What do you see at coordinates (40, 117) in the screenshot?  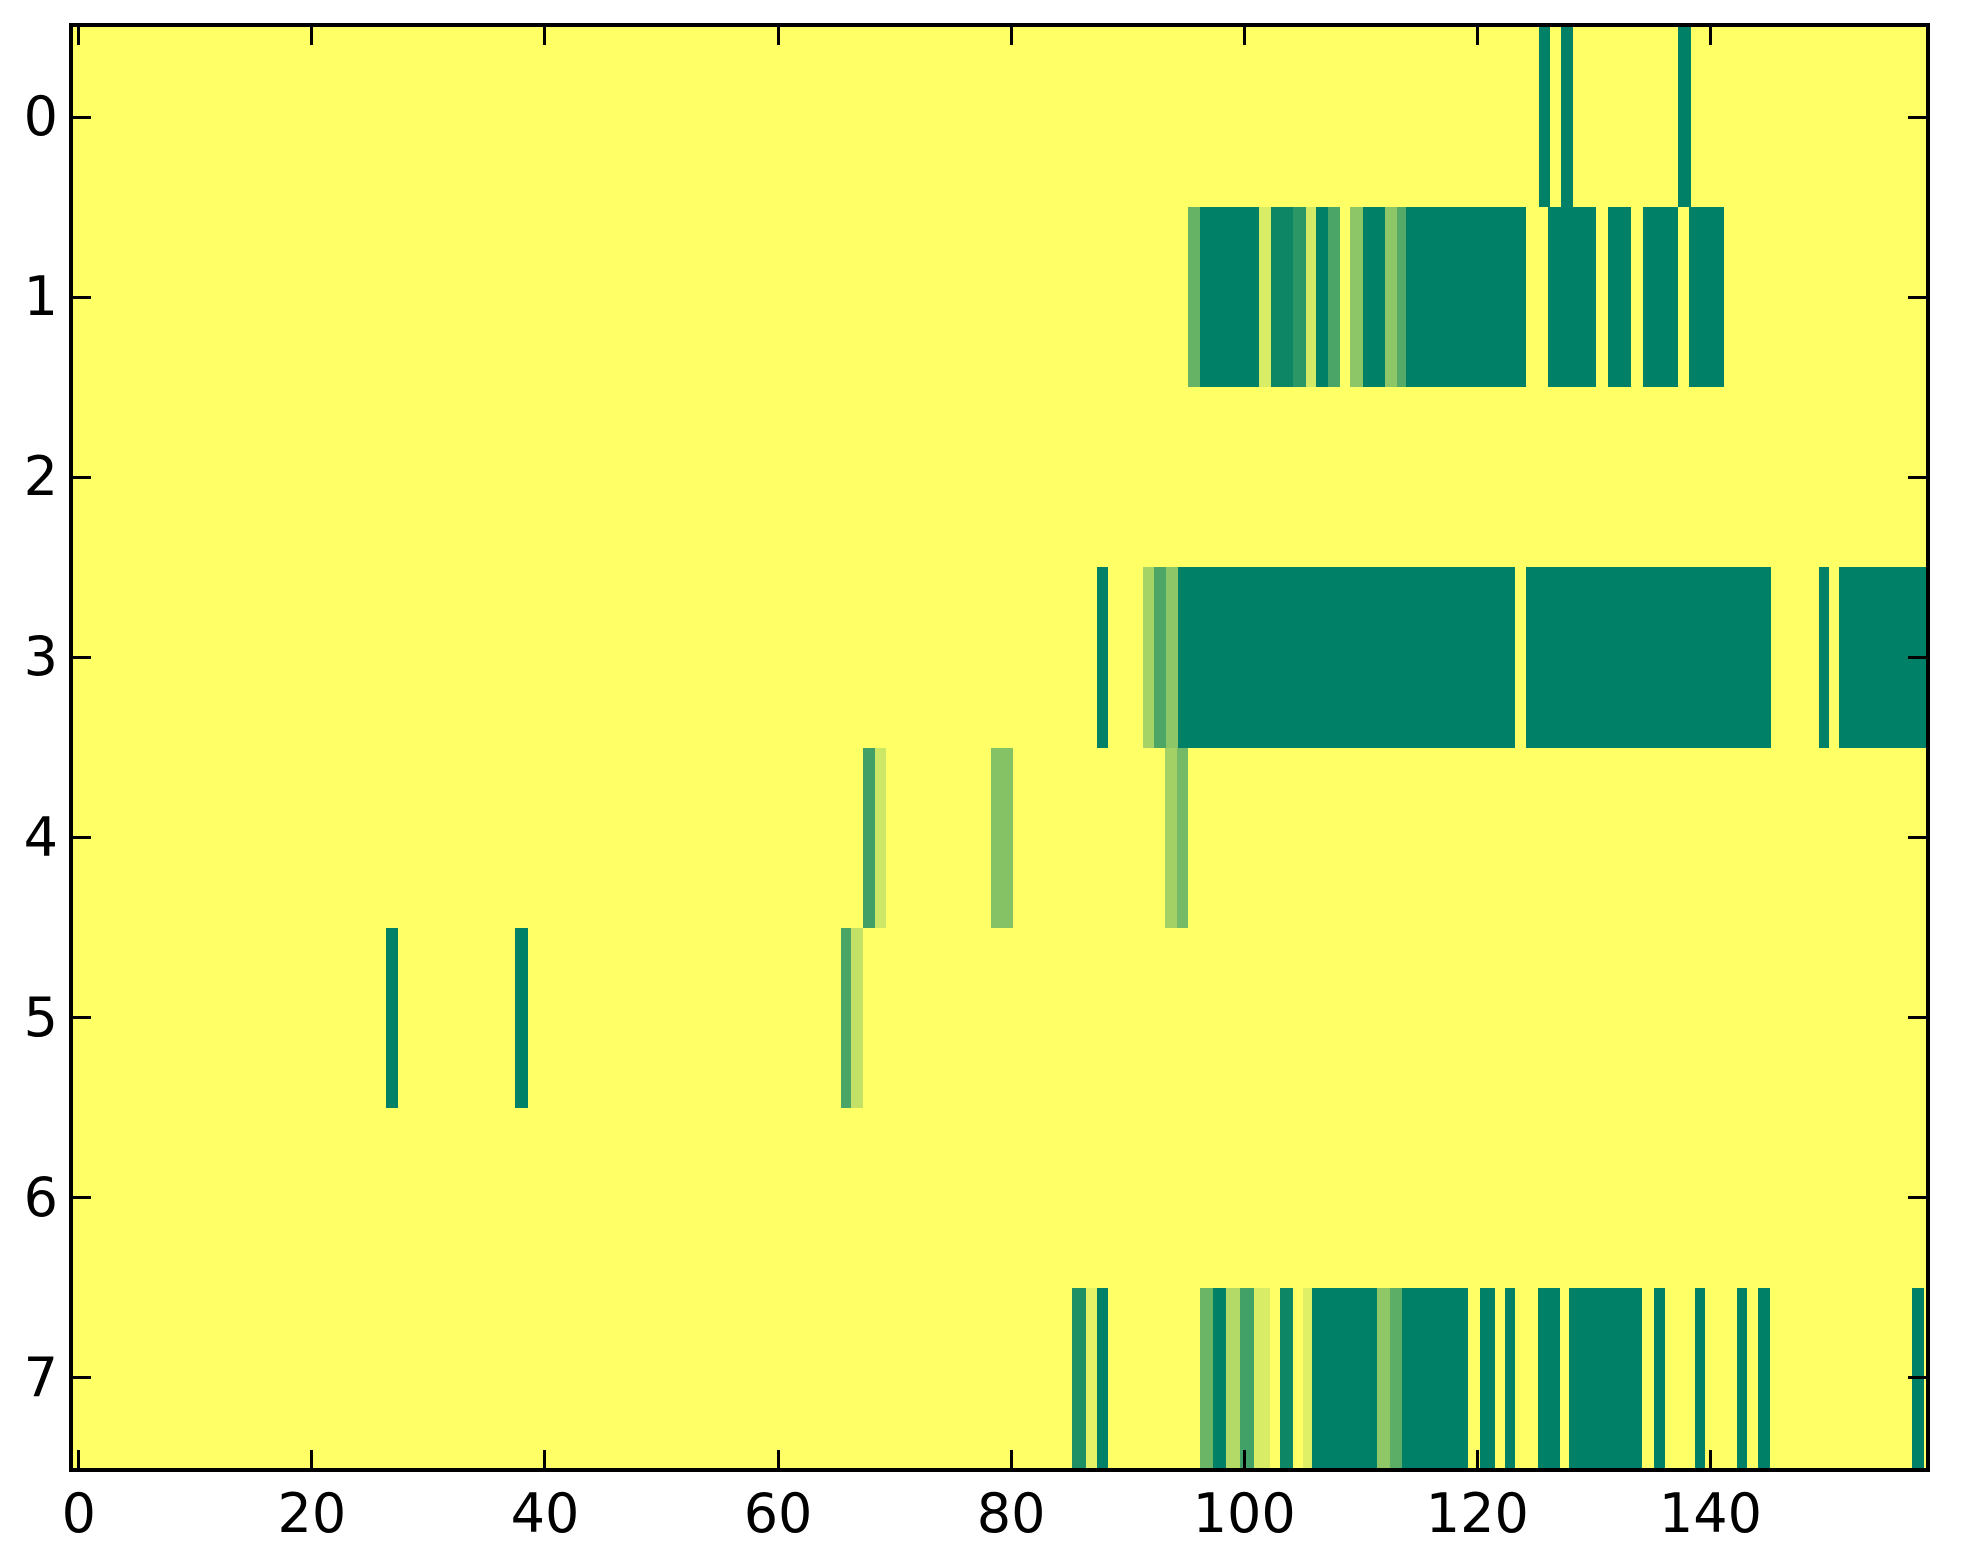 I see `y-tick-label: 0` at bounding box center [40, 117].